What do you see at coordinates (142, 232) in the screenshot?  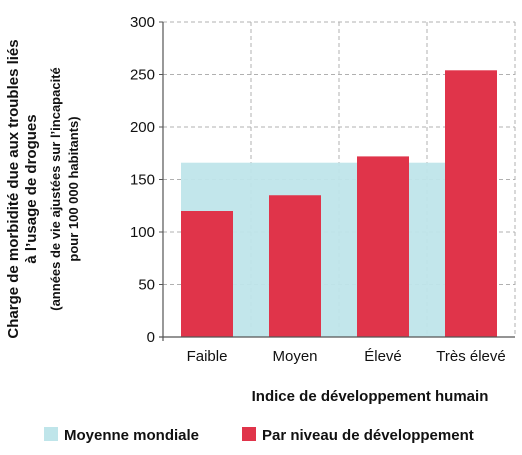 I see `y-tick-label-100: 100` at bounding box center [142, 232].